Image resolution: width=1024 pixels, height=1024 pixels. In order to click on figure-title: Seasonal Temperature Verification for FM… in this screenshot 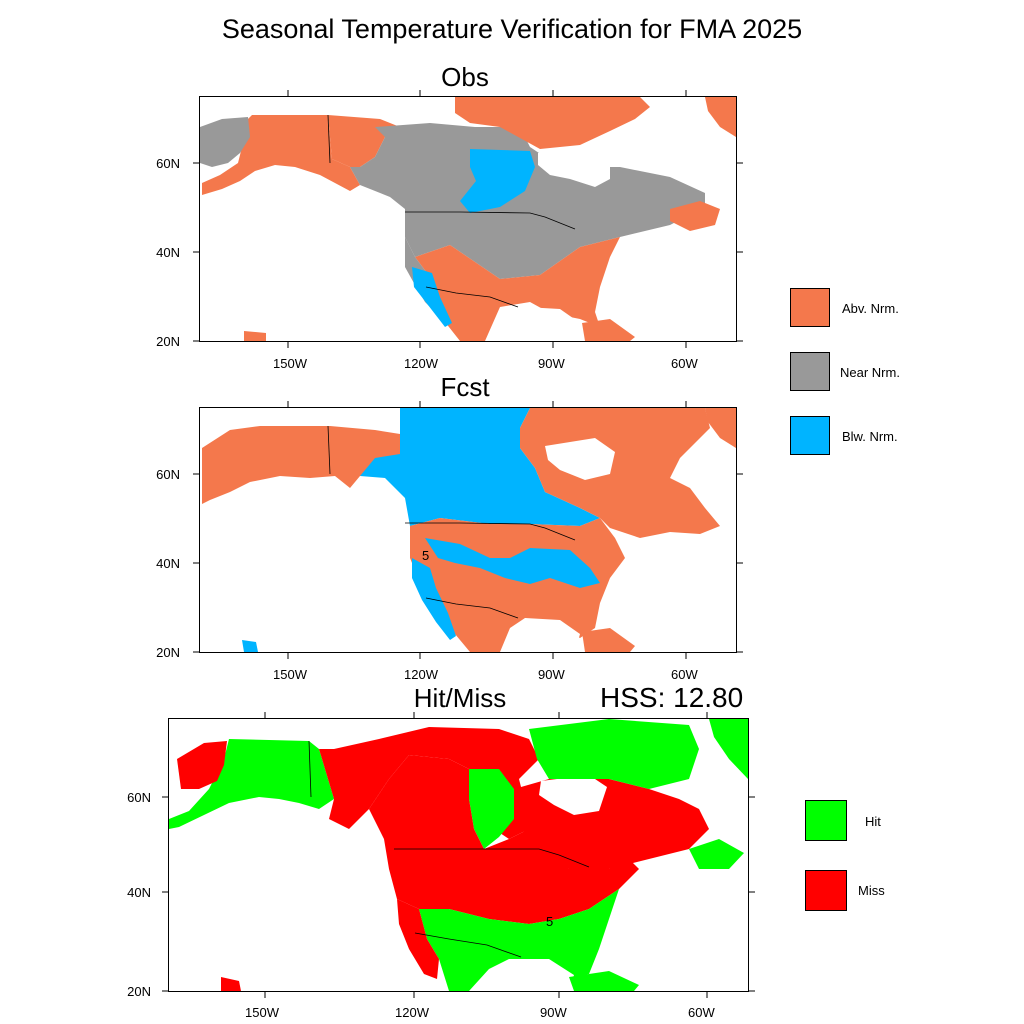, I will do `click(512, 29)`.